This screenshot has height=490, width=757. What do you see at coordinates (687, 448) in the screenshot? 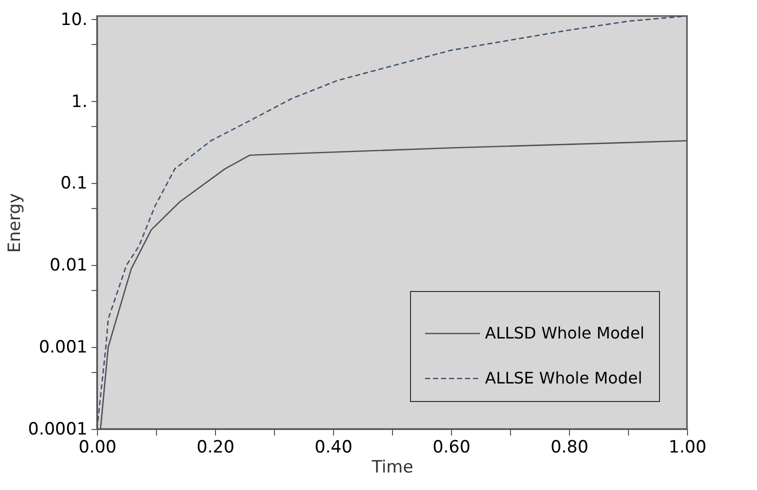
I see `x-tick-label: 1.00` at bounding box center [687, 448].